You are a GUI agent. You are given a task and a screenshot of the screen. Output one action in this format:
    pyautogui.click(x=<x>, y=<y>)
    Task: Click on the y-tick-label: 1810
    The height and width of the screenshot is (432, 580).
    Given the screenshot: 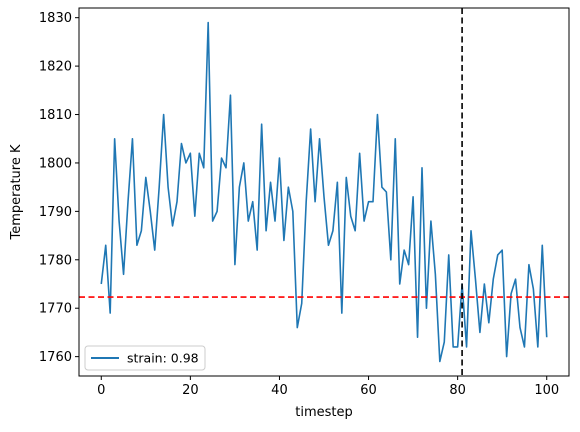 What is the action you would take?
    pyautogui.click(x=55, y=115)
    